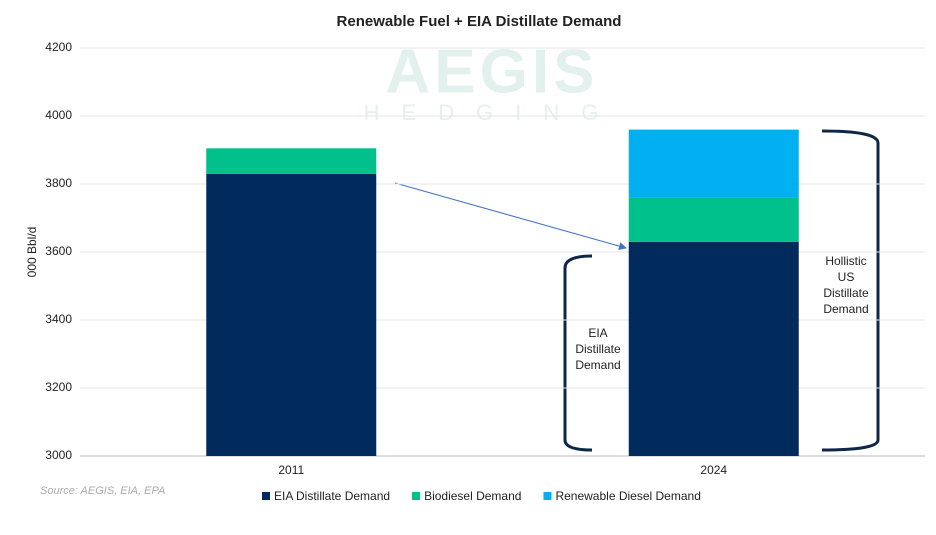 Image resolution: width=936 pixels, height=535 pixels. Describe the element at coordinates (627, 496) in the screenshot. I see `legend-label: Renewable Diesel Demand` at that location.